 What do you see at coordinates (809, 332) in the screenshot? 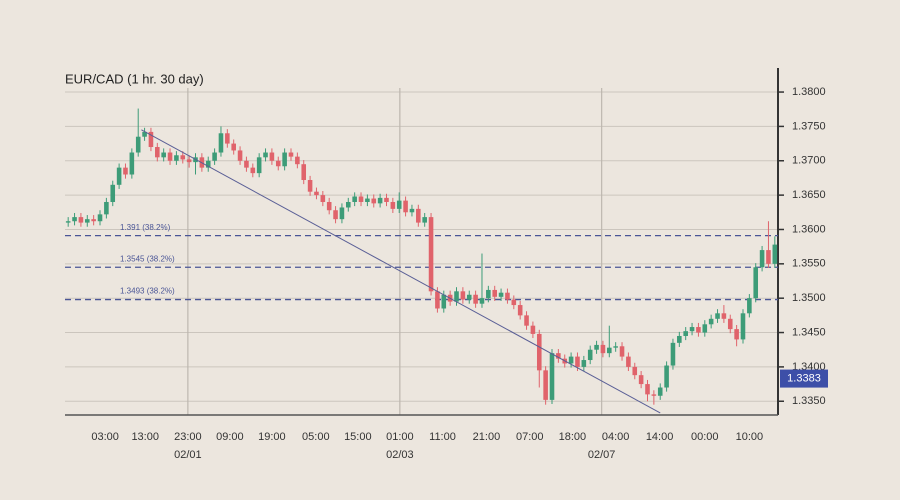
I see `y-tick-label: 1.3450` at bounding box center [809, 332].